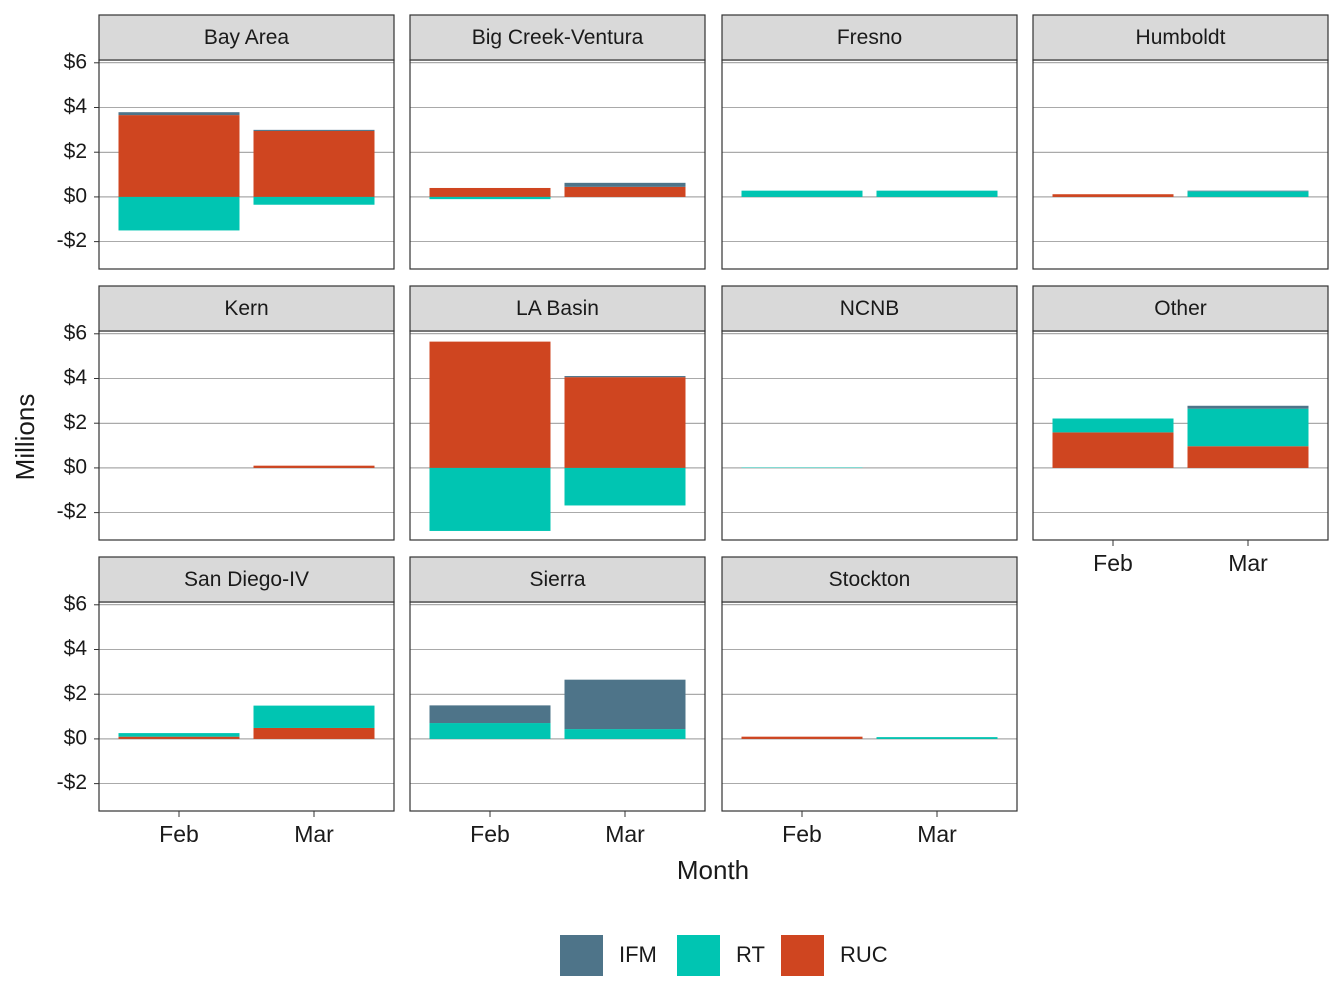  Describe the element at coordinates (713, 870) in the screenshot. I see `x-axis-title: Month` at that location.